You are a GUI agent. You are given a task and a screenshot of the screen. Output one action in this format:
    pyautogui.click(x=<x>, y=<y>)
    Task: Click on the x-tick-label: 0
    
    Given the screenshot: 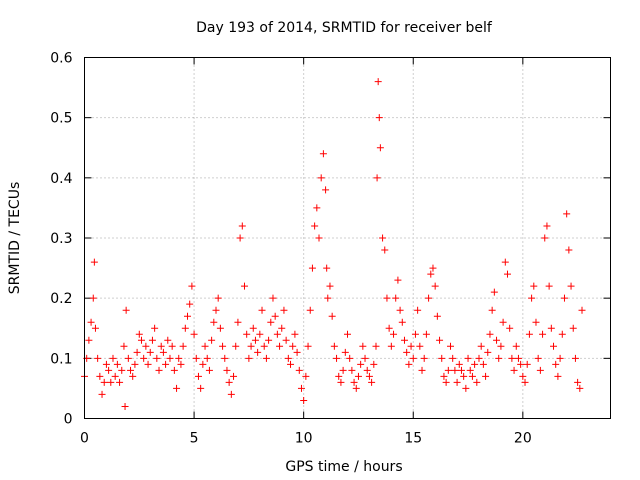 What is the action you would take?
    pyautogui.click(x=84, y=439)
    